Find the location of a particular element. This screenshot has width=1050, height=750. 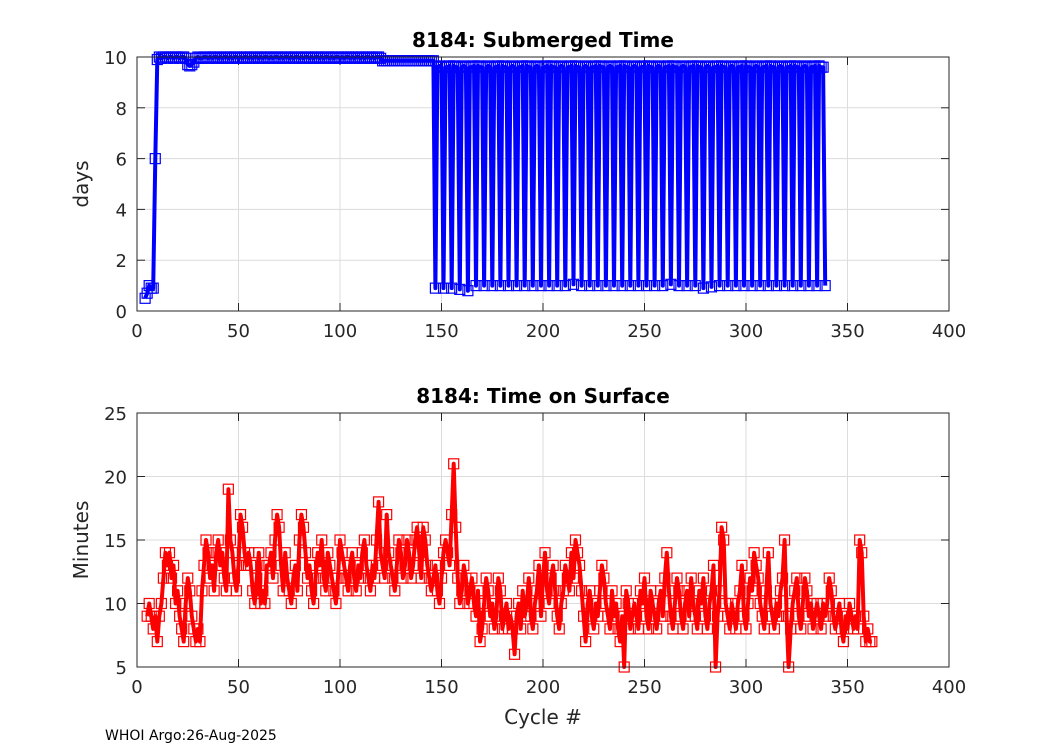

x-tick-label: 150 is located at coordinates (441, 331).